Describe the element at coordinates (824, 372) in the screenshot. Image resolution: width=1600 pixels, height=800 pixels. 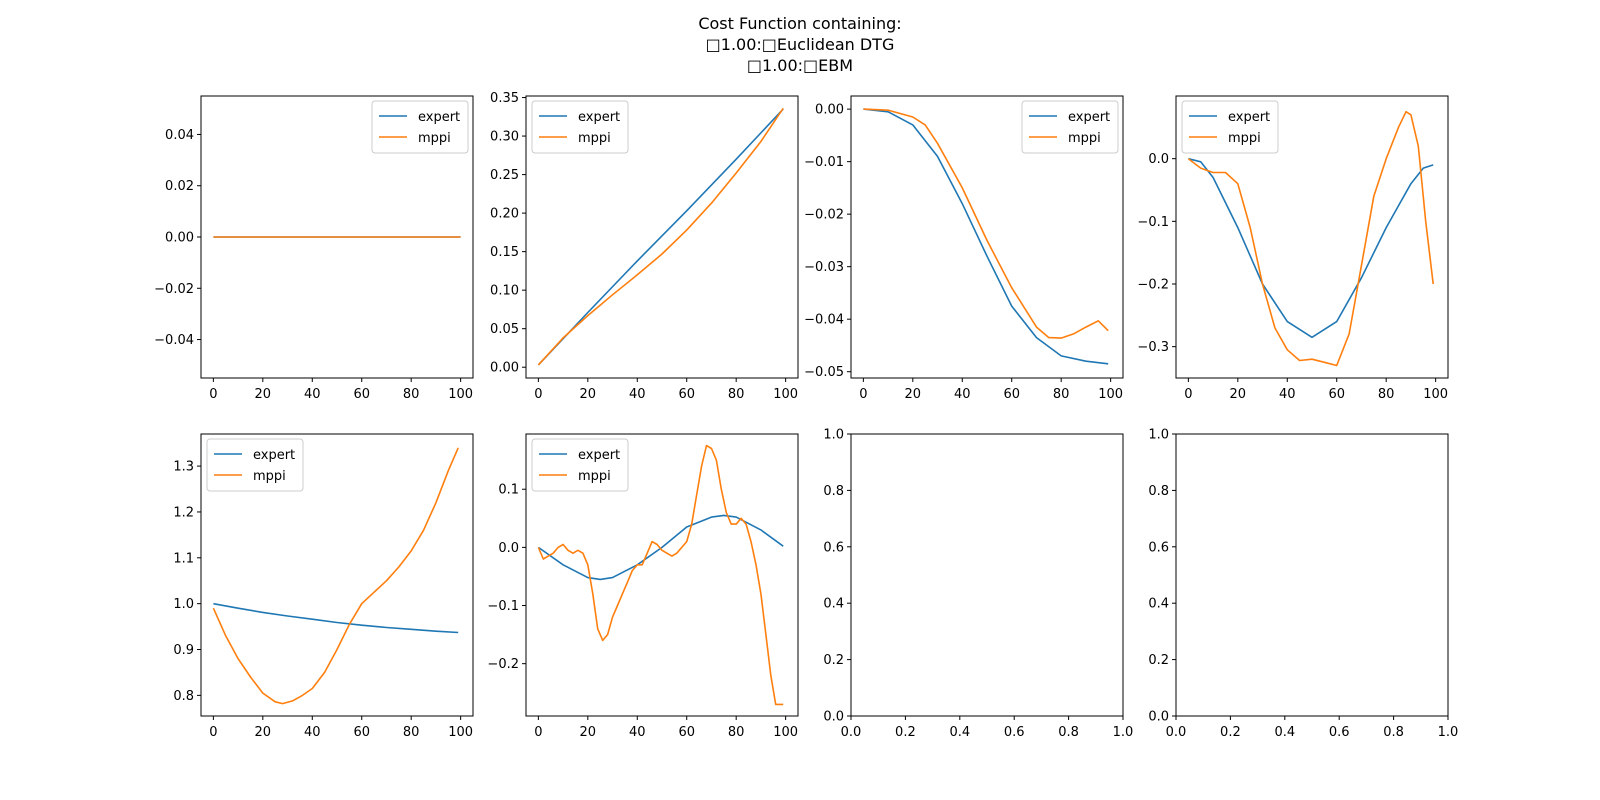
I see `y-tick-label: −0.05` at that location.